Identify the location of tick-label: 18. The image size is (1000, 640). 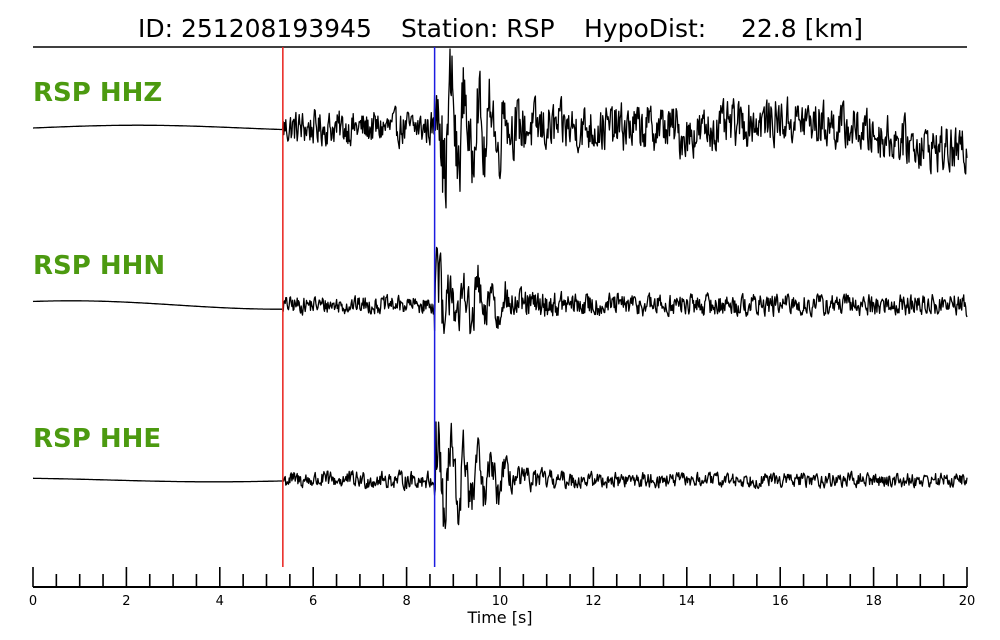
(873, 601).